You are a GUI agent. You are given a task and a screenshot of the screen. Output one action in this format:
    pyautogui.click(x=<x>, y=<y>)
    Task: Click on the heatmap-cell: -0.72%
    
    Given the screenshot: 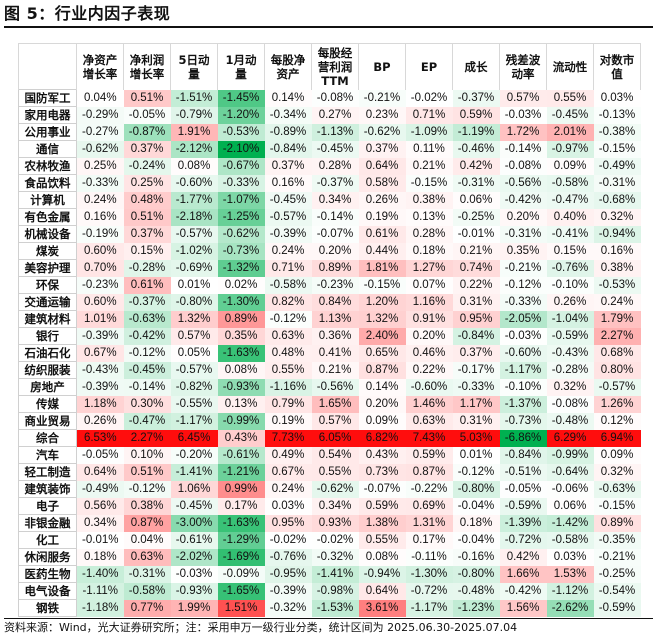 What is the action you would take?
    pyautogui.click(x=523, y=540)
    